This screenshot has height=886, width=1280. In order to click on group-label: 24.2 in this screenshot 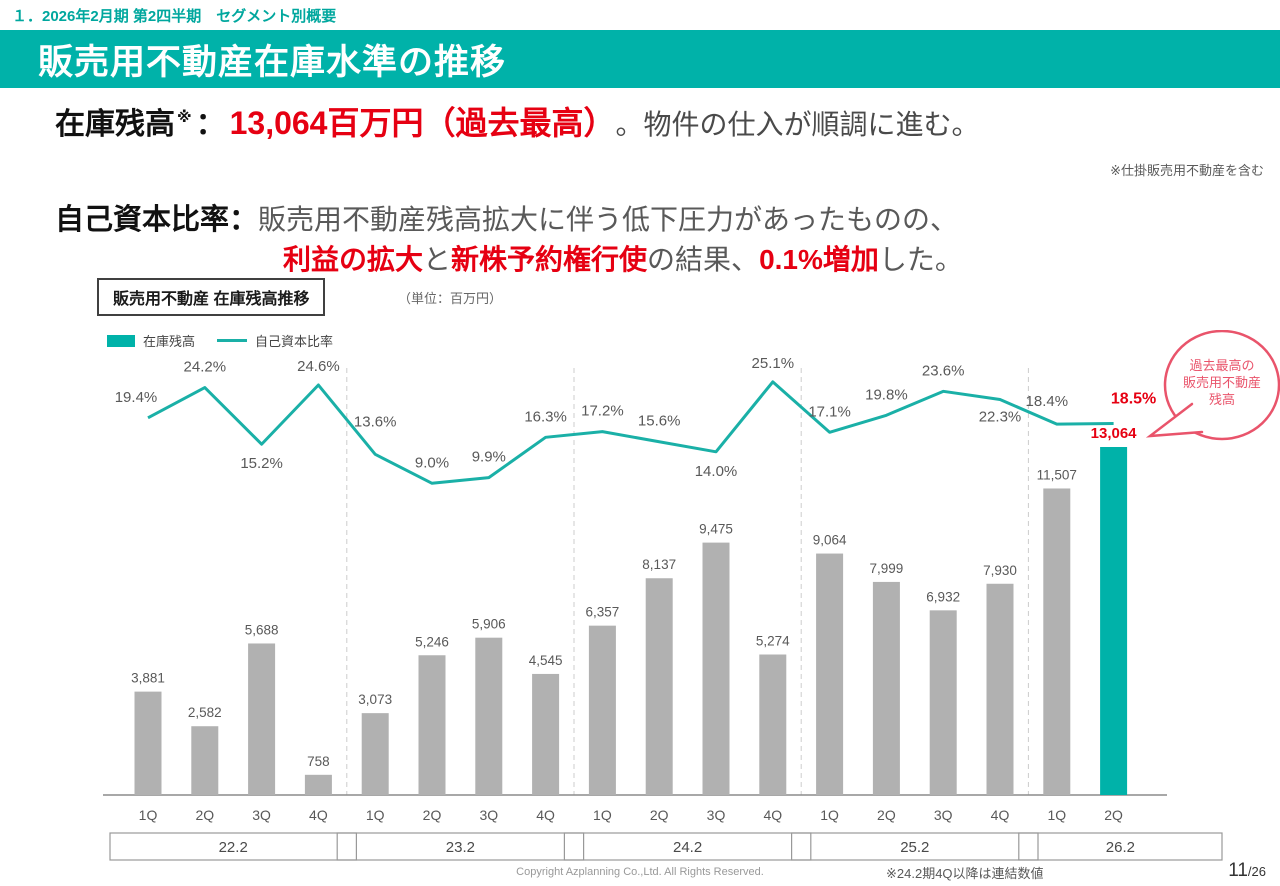, I will do `click(687, 847)`.